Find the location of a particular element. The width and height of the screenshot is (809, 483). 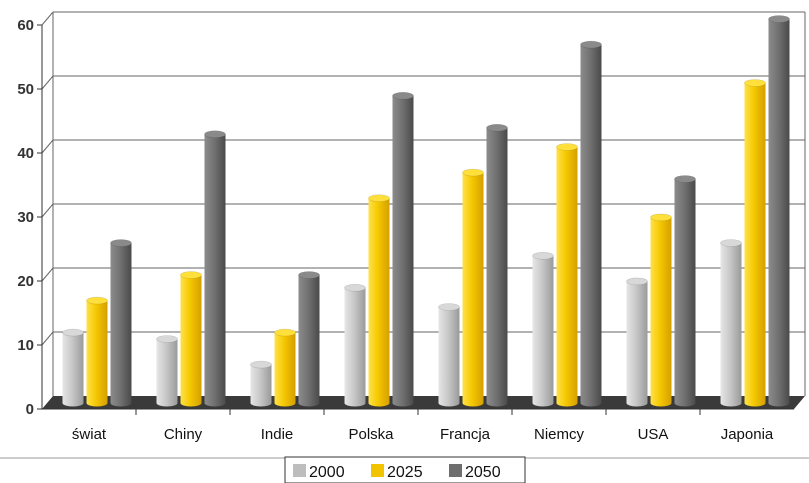

bar-2025-Chiny is located at coordinates (191, 339).